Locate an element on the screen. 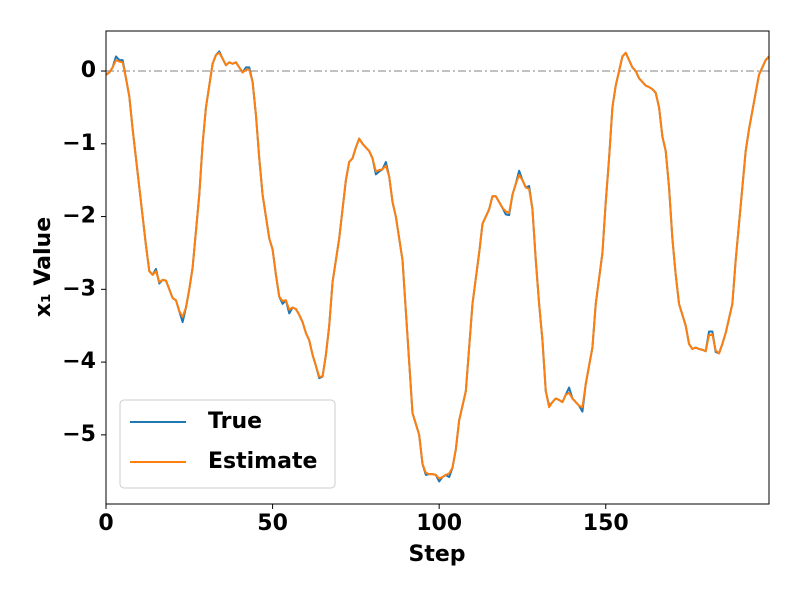  y-tick-label: −1 is located at coordinates (79, 143).